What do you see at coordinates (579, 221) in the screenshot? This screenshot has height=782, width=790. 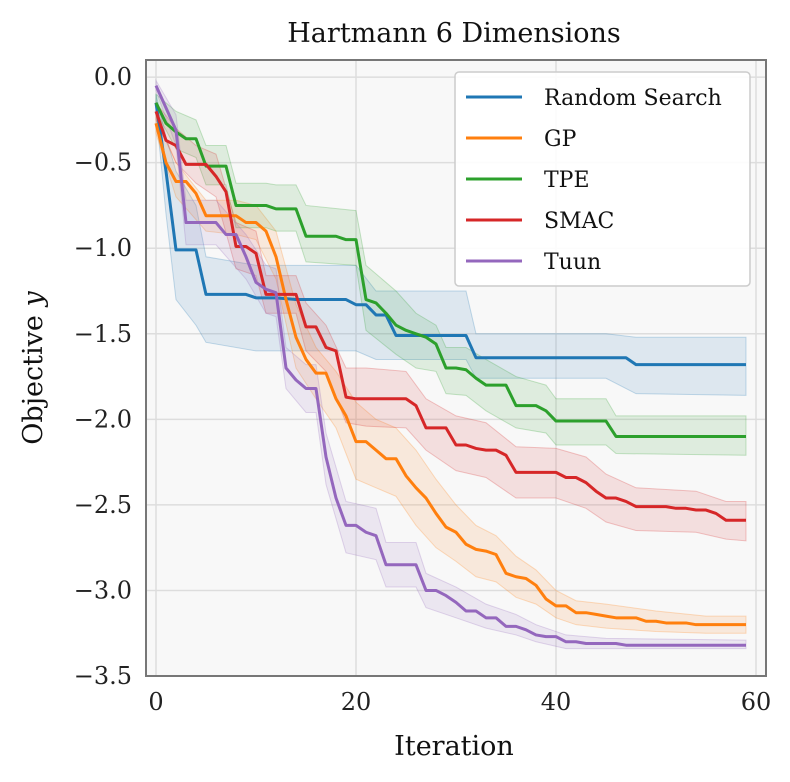 I see `legend-label-smac: SMAC` at bounding box center [579, 221].